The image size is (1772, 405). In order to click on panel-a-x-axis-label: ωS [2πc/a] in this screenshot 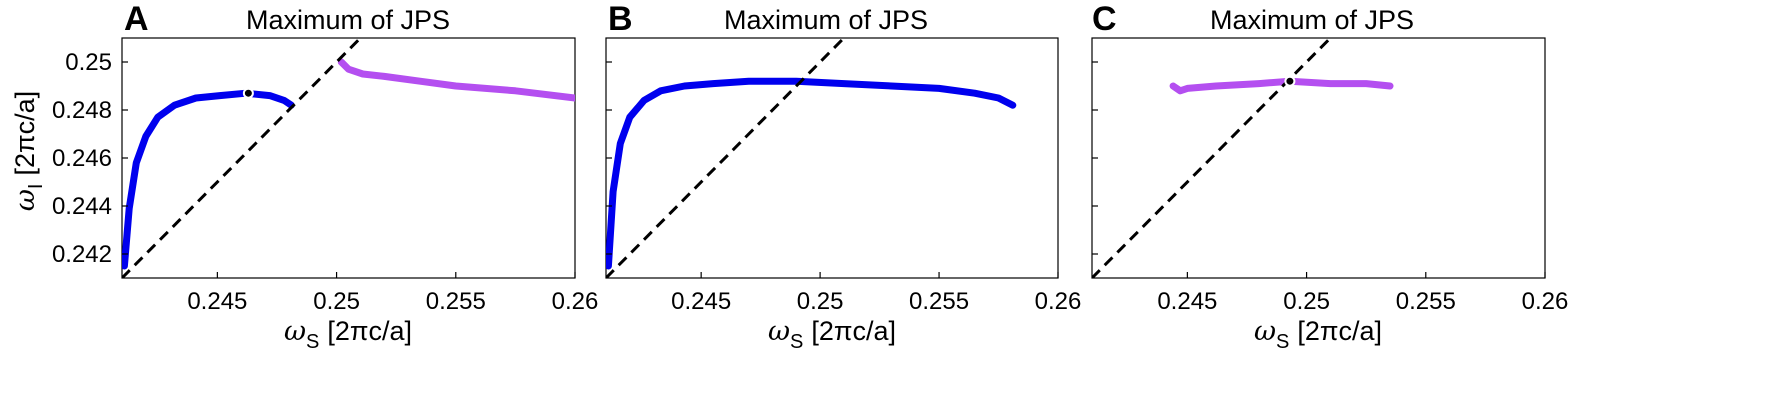, I will do `click(348, 334)`.